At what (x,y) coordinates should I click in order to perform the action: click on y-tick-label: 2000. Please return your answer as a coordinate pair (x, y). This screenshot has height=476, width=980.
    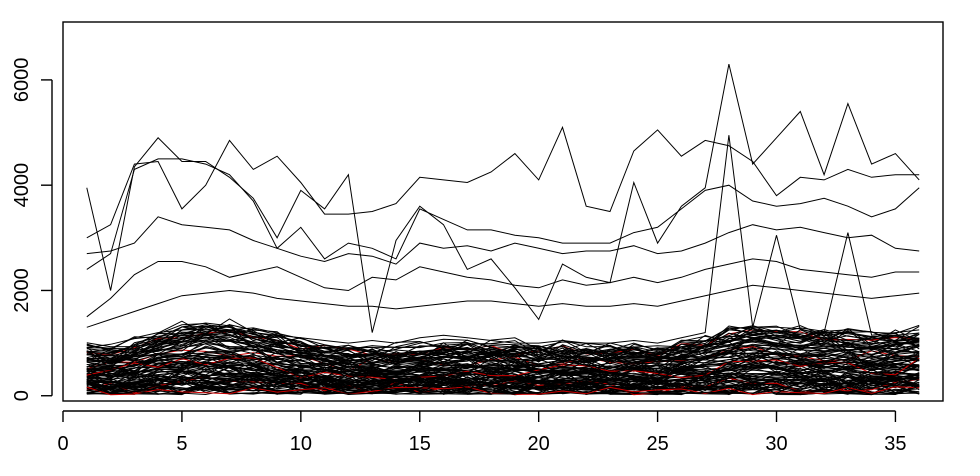
    Looking at the image, I should click on (22, 290).